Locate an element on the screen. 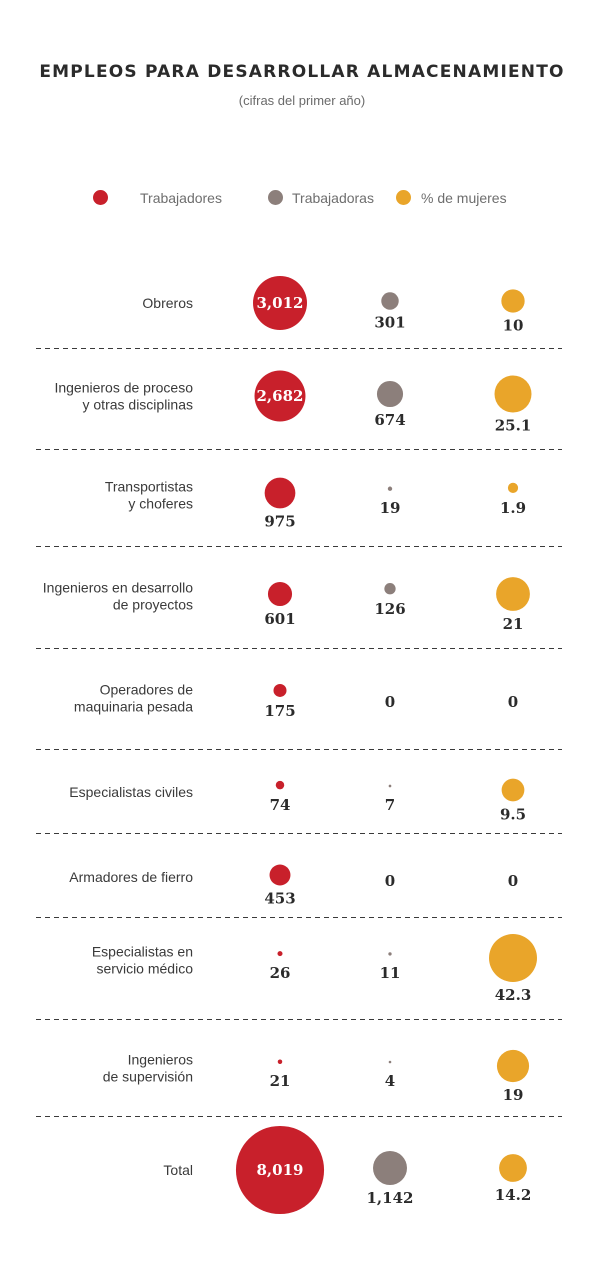  men-value-label: 8,019 is located at coordinates (280, 1170).